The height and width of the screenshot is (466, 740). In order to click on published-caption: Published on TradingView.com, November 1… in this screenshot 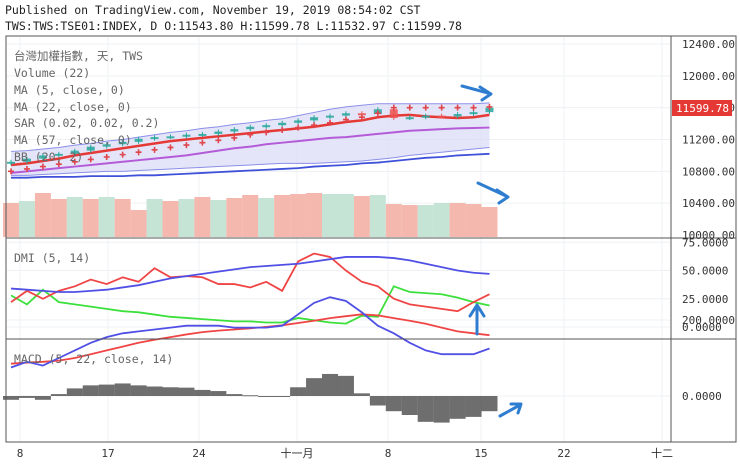, I will do `click(213, 10)`.